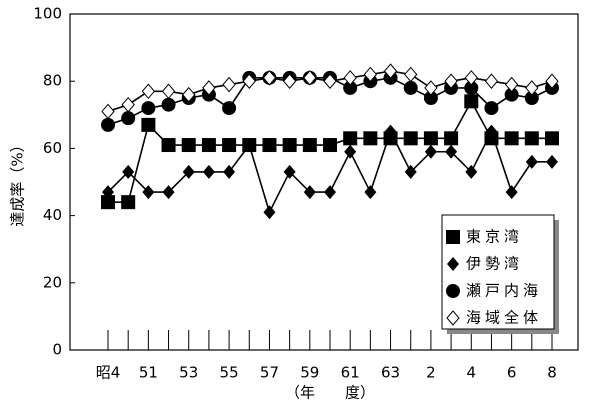  What do you see at coordinates (269, 373) in the screenshot?
I see `x-tick-label: 57` at bounding box center [269, 373].